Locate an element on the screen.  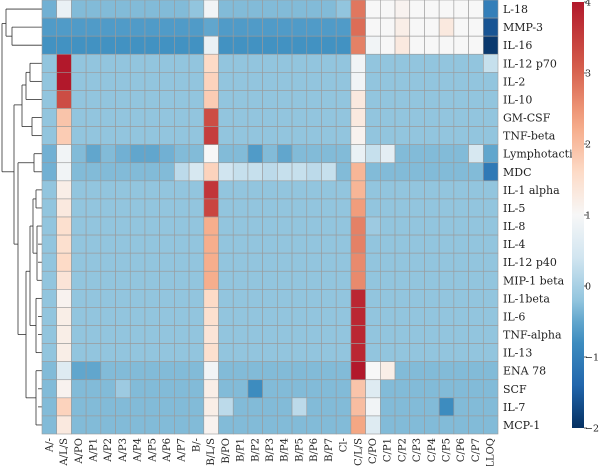
column-label: B/PO is located at coordinates (226, 451).